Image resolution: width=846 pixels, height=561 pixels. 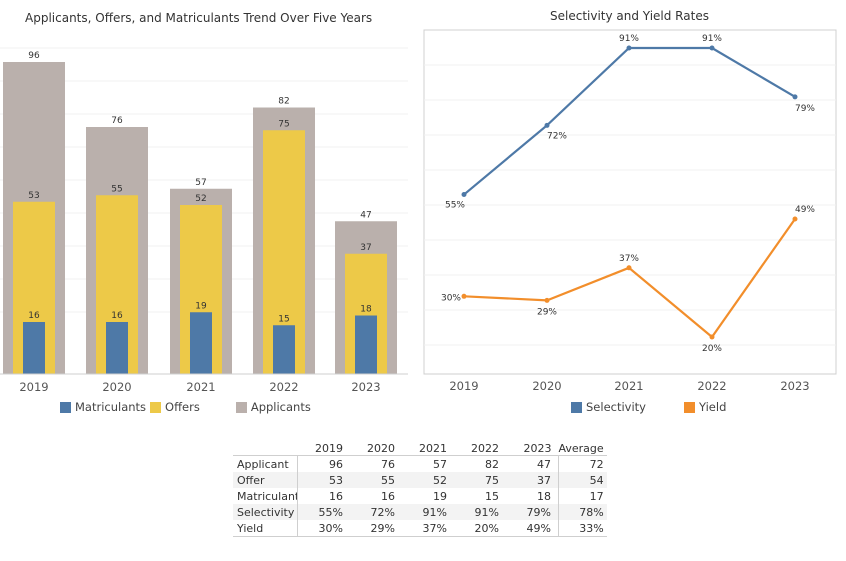 I want to click on table-header-2021: 2021, so click(x=433, y=448).